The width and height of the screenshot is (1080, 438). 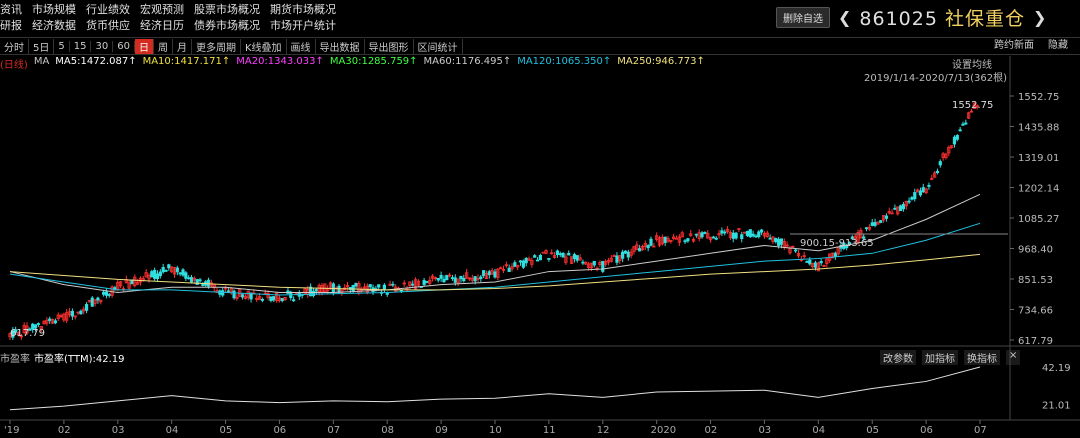 What do you see at coordinates (108, 9) in the screenshot?
I see `menu-item-r1-2: 行业绩效` at bounding box center [108, 9].